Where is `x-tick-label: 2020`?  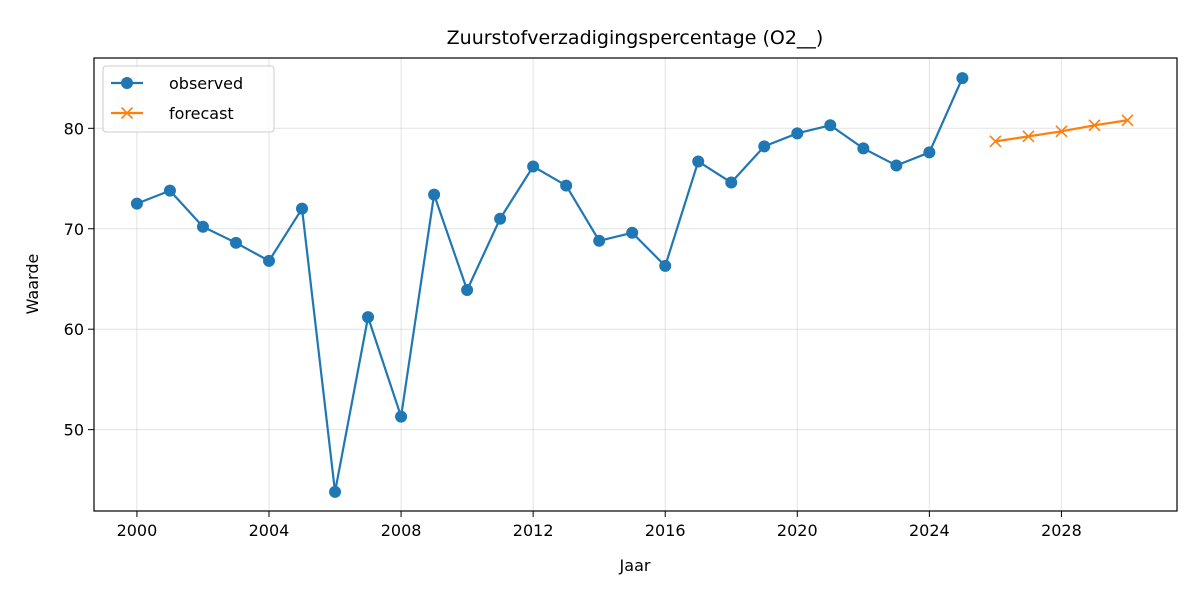
x-tick-label: 2020 is located at coordinates (797, 530).